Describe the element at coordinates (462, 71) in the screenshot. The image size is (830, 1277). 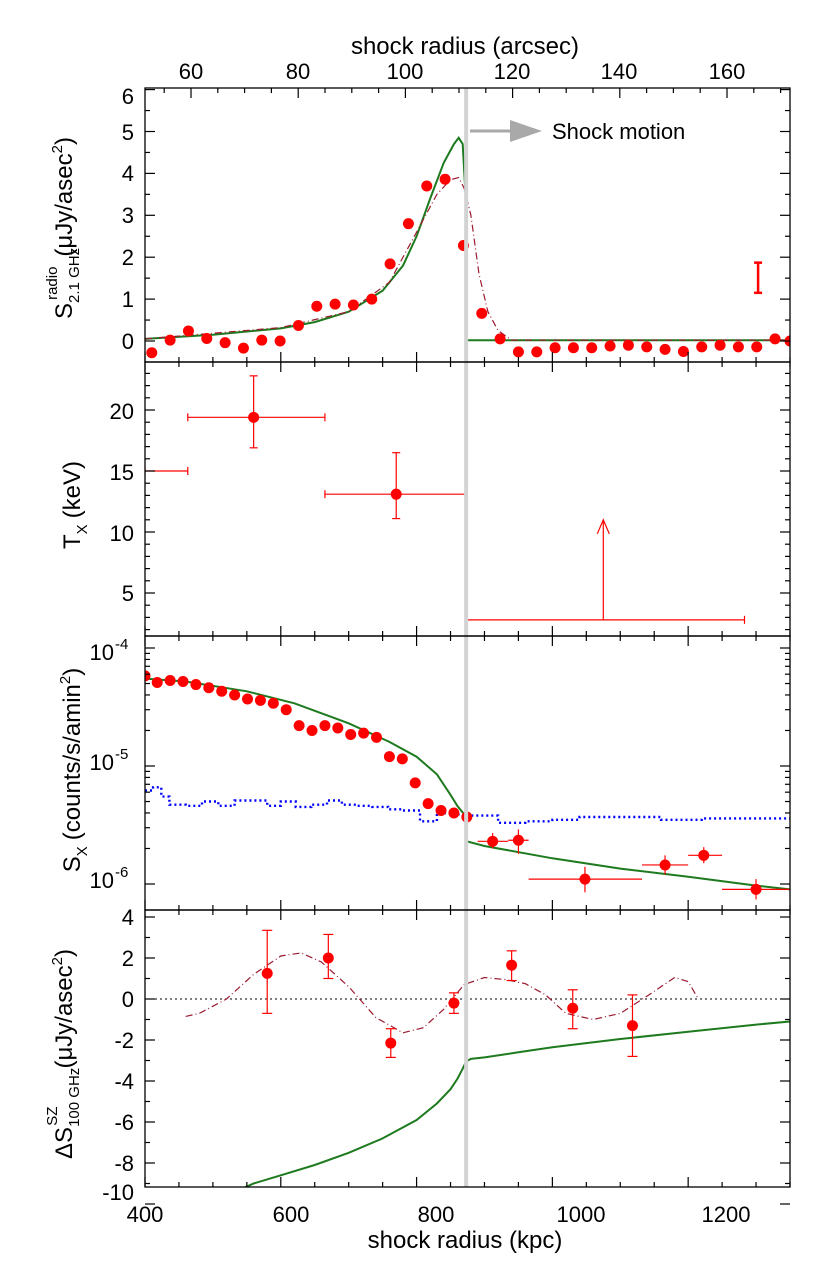
I see `top-tick-labels: 60 80 100 120 140 160` at that location.